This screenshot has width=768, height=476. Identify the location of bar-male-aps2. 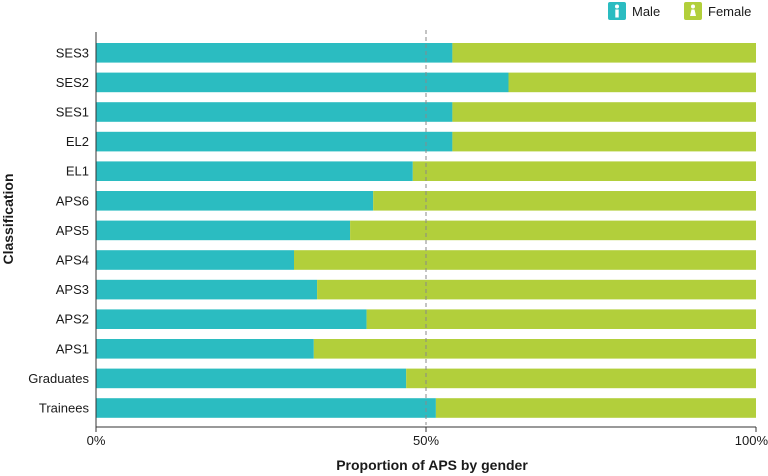
(231, 319).